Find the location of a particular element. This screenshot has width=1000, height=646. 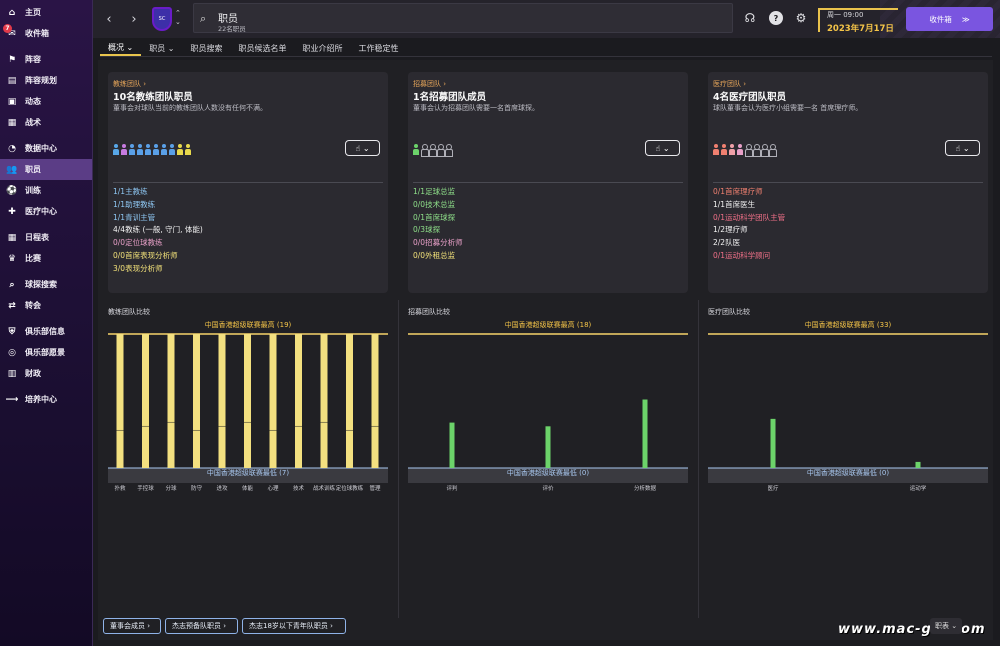

role-count: 1/1助理教练 is located at coordinates (134, 204).